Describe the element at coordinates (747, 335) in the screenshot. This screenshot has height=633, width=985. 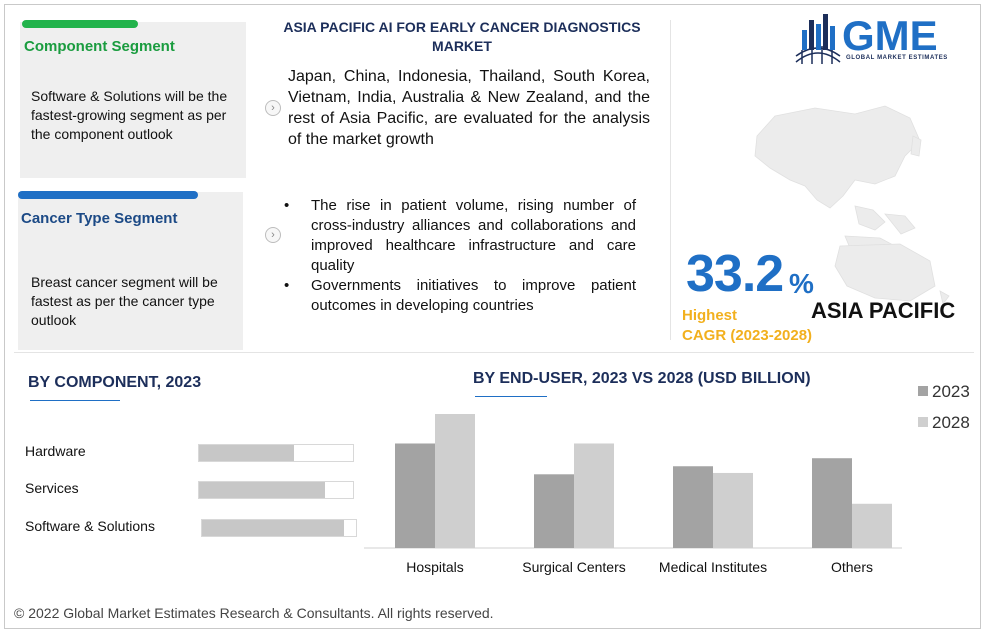
I see `cagr-label-period: CAGR (2023-2028)` at that location.